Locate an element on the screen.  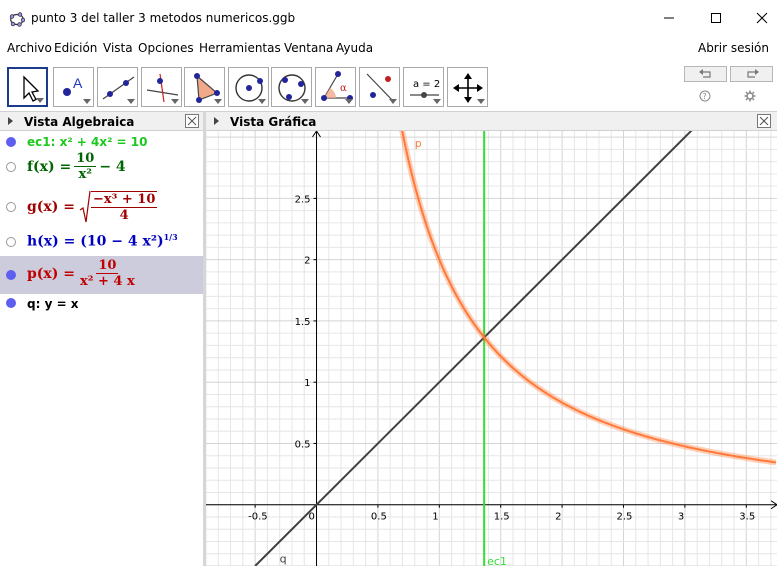
menu-ayuda: Ayuda is located at coordinates (355, 48).